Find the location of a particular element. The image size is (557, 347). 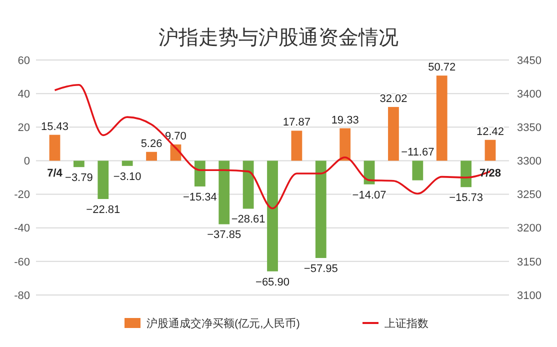

y2-tick-label: 3250 is located at coordinates (529, 195).